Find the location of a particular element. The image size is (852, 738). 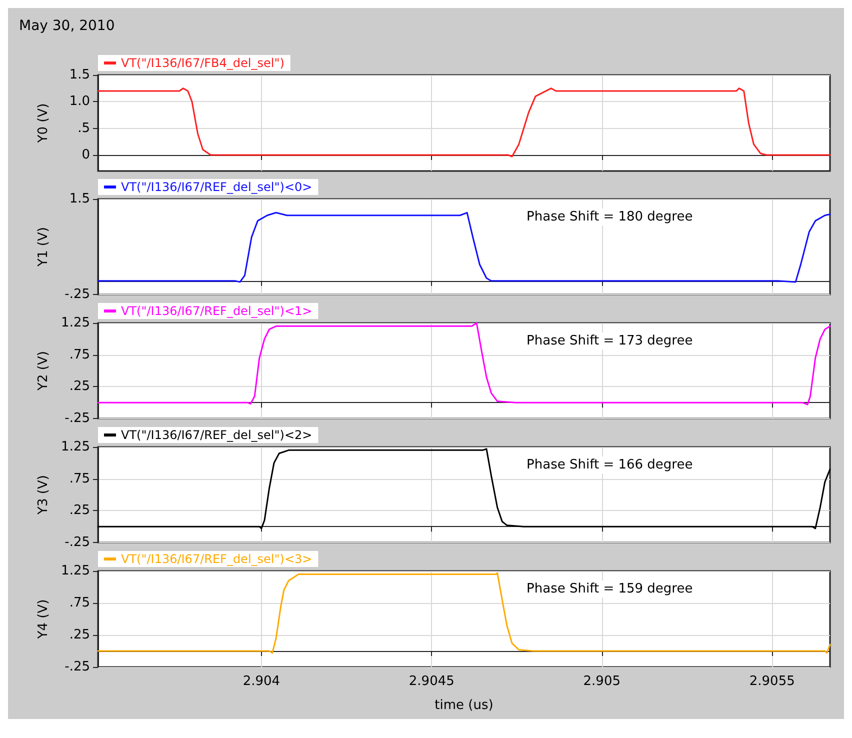

x-tick-label: 2.9045 is located at coordinates (431, 681).